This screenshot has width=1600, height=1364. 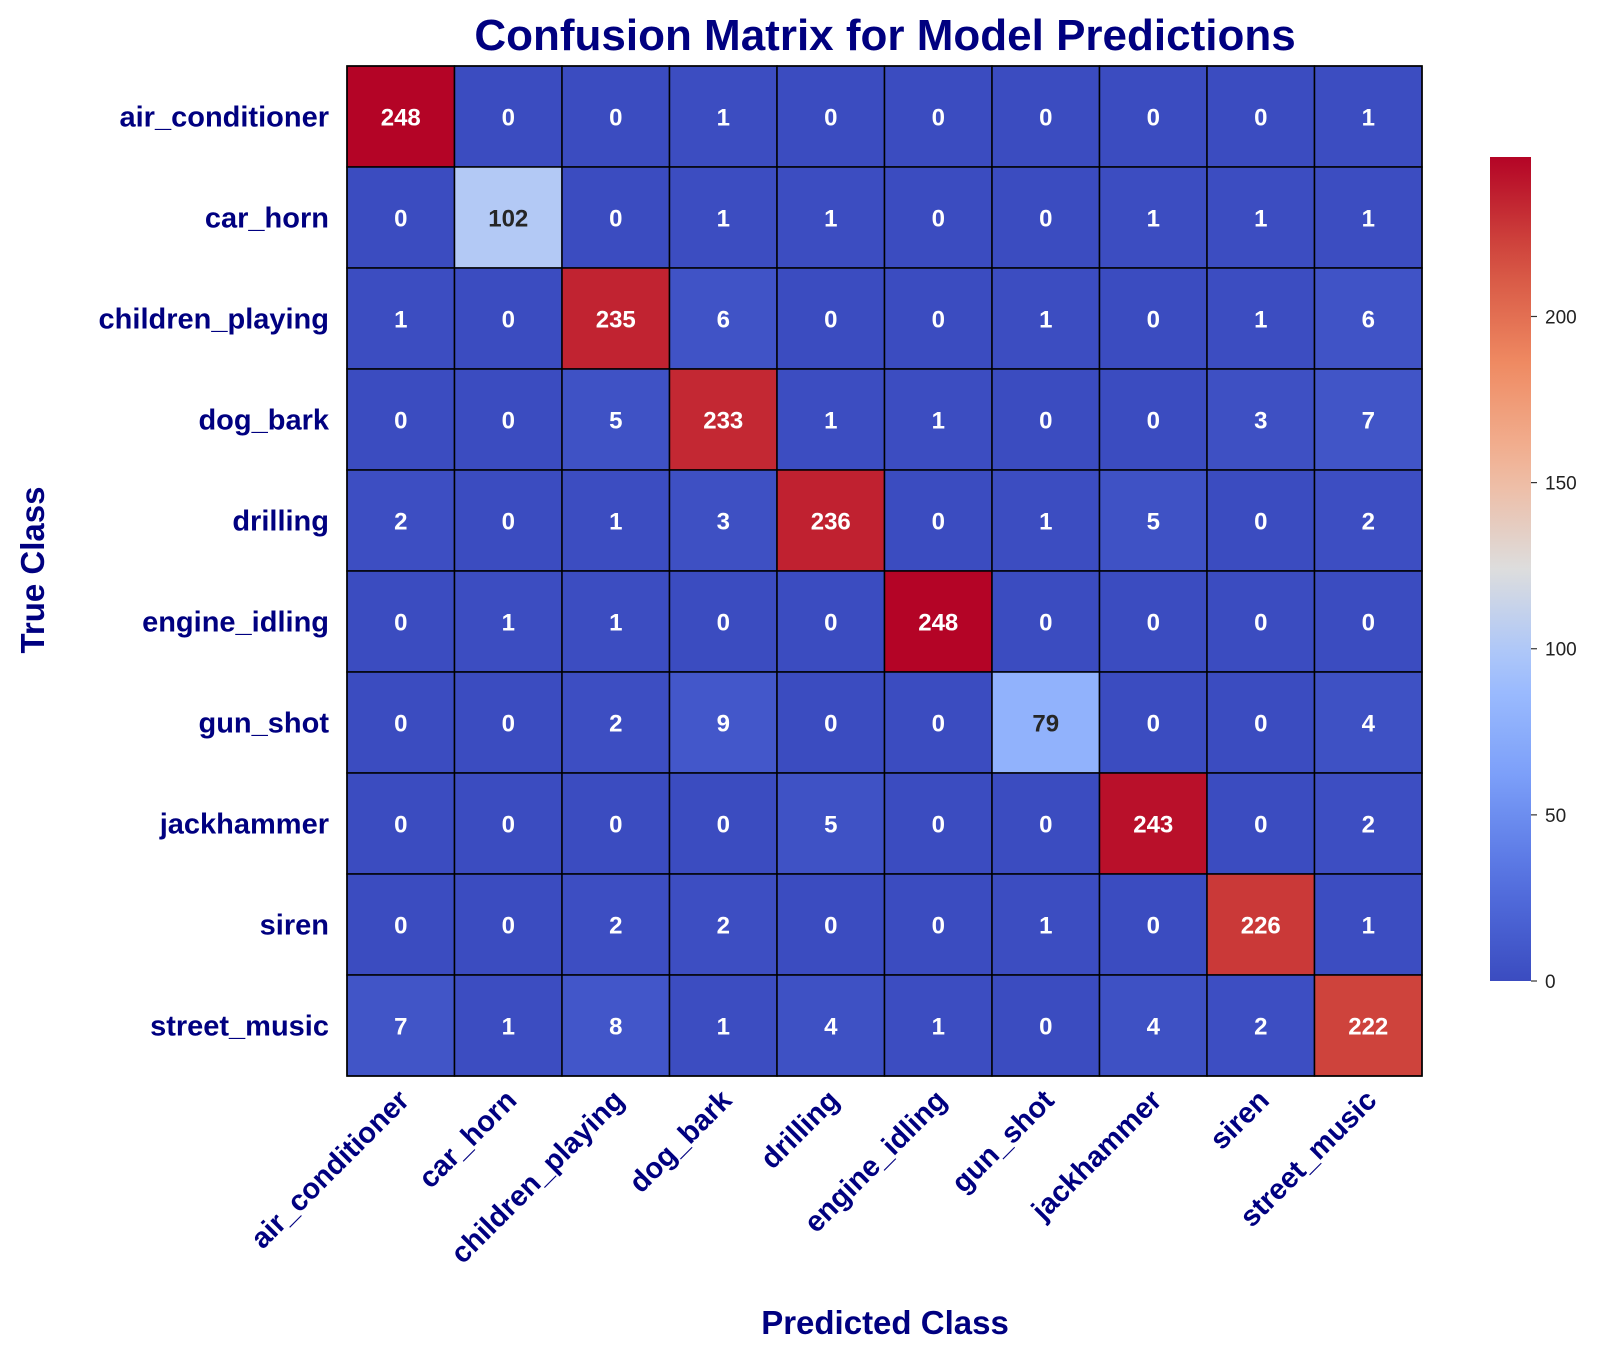 What do you see at coordinates (225, 118) in the screenshot?
I see `y-tick-label: air_conditioner` at bounding box center [225, 118].